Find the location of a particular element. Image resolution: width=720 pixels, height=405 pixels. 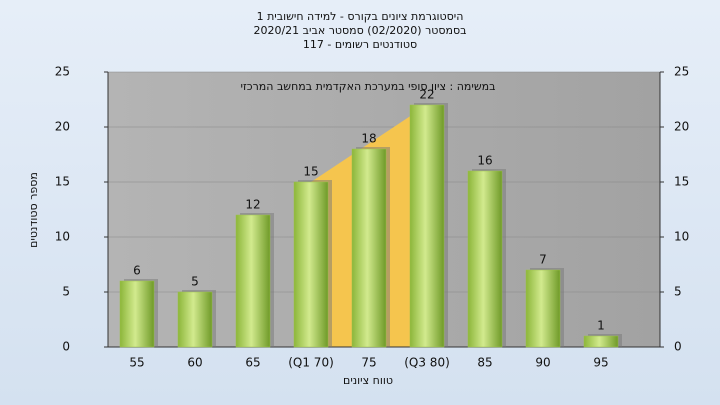

x-axis-label: טווח ציונים is located at coordinates (368, 380).